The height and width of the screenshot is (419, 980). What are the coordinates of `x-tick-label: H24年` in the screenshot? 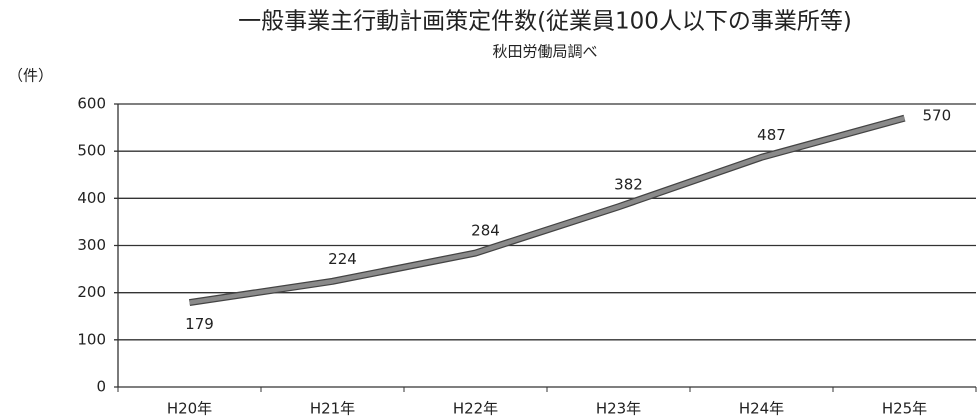 It's located at (761, 409).